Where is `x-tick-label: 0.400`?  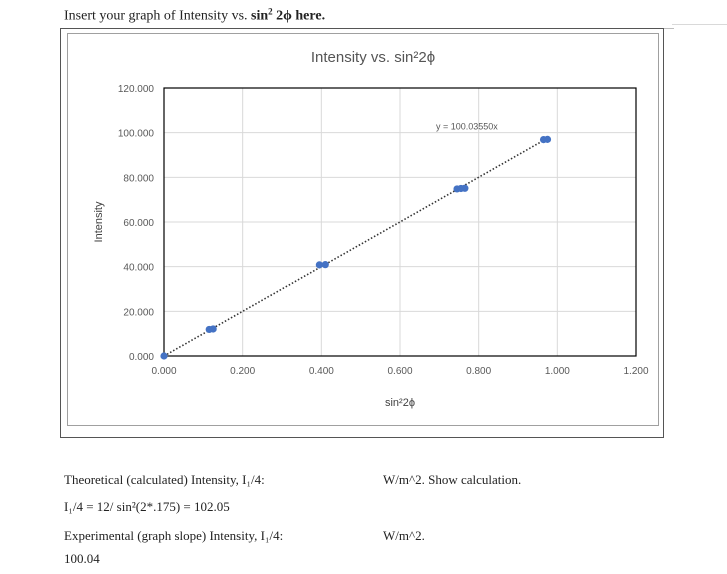 x-tick-label: 0.400 is located at coordinates (321, 371).